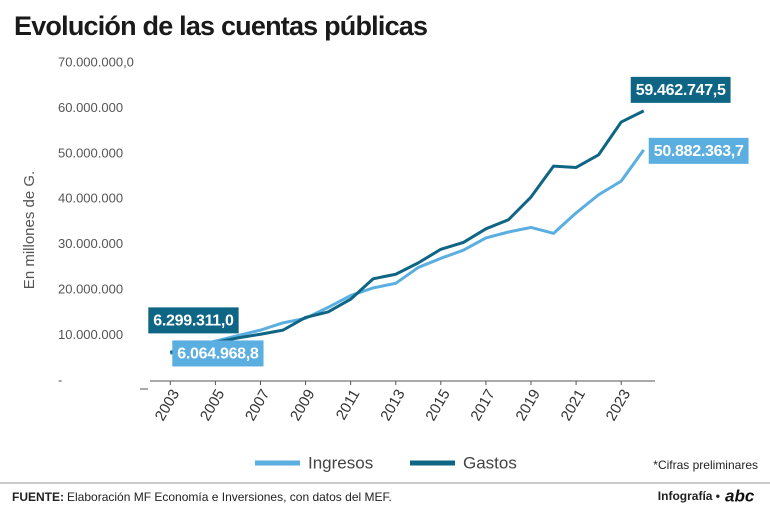 The height and width of the screenshot is (513, 770). Describe the element at coordinates (392, 404) in the screenshot. I see `x-tick-label: 2013` at that location.